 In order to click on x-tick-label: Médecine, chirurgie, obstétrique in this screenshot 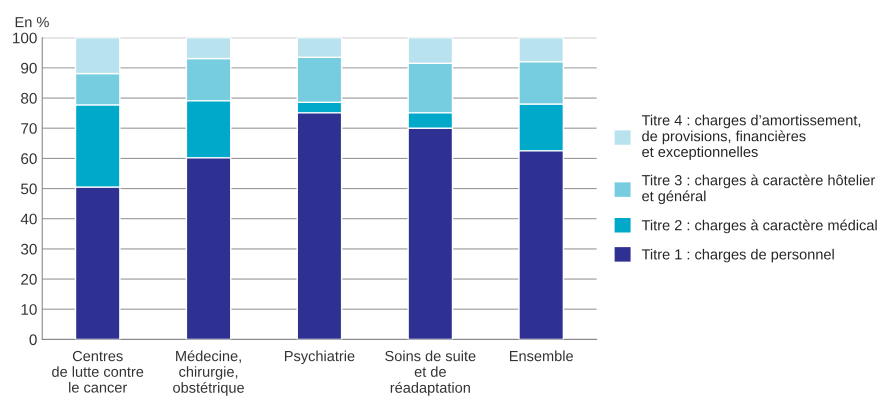, I will do `click(208, 373)`.